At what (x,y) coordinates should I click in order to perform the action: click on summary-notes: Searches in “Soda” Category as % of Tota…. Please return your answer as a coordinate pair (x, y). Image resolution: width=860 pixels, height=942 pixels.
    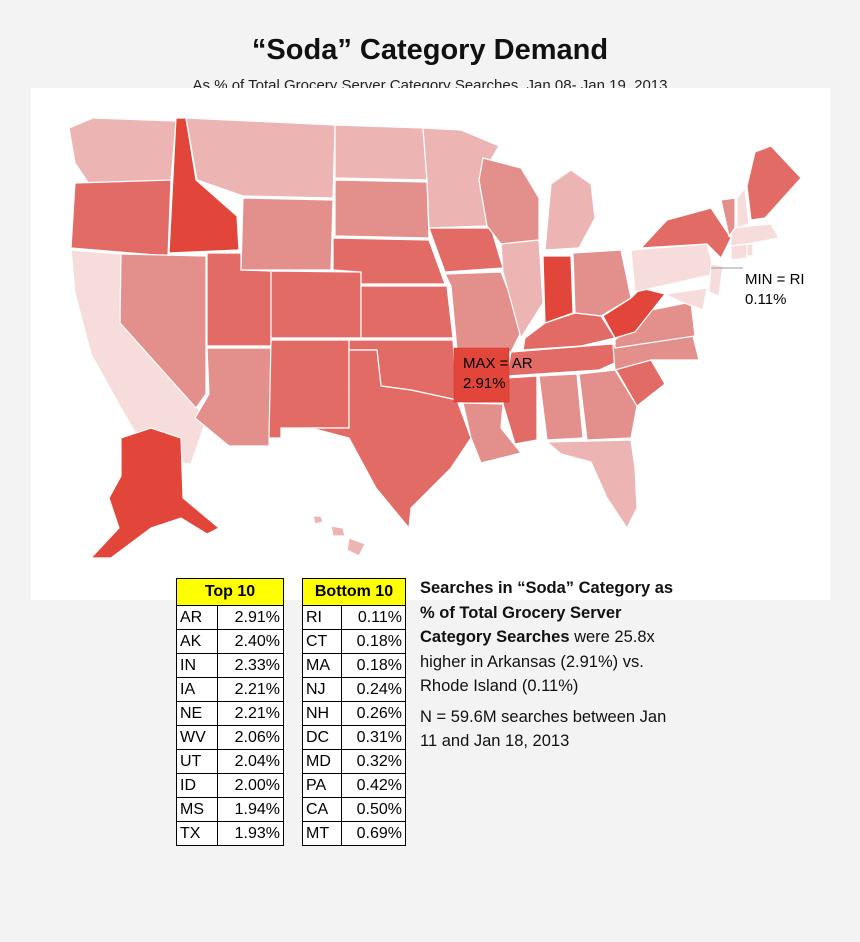
    Looking at the image, I should click on (550, 668).